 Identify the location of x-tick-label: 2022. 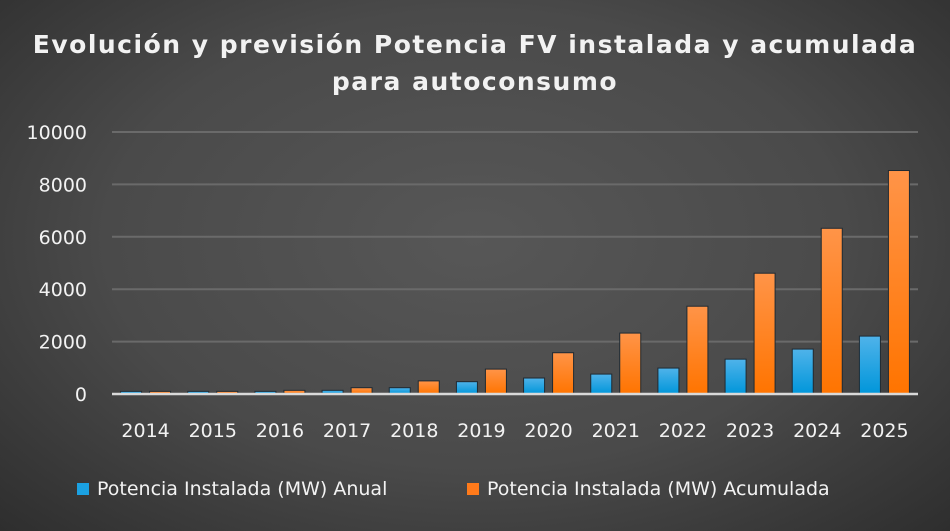
(683, 431).